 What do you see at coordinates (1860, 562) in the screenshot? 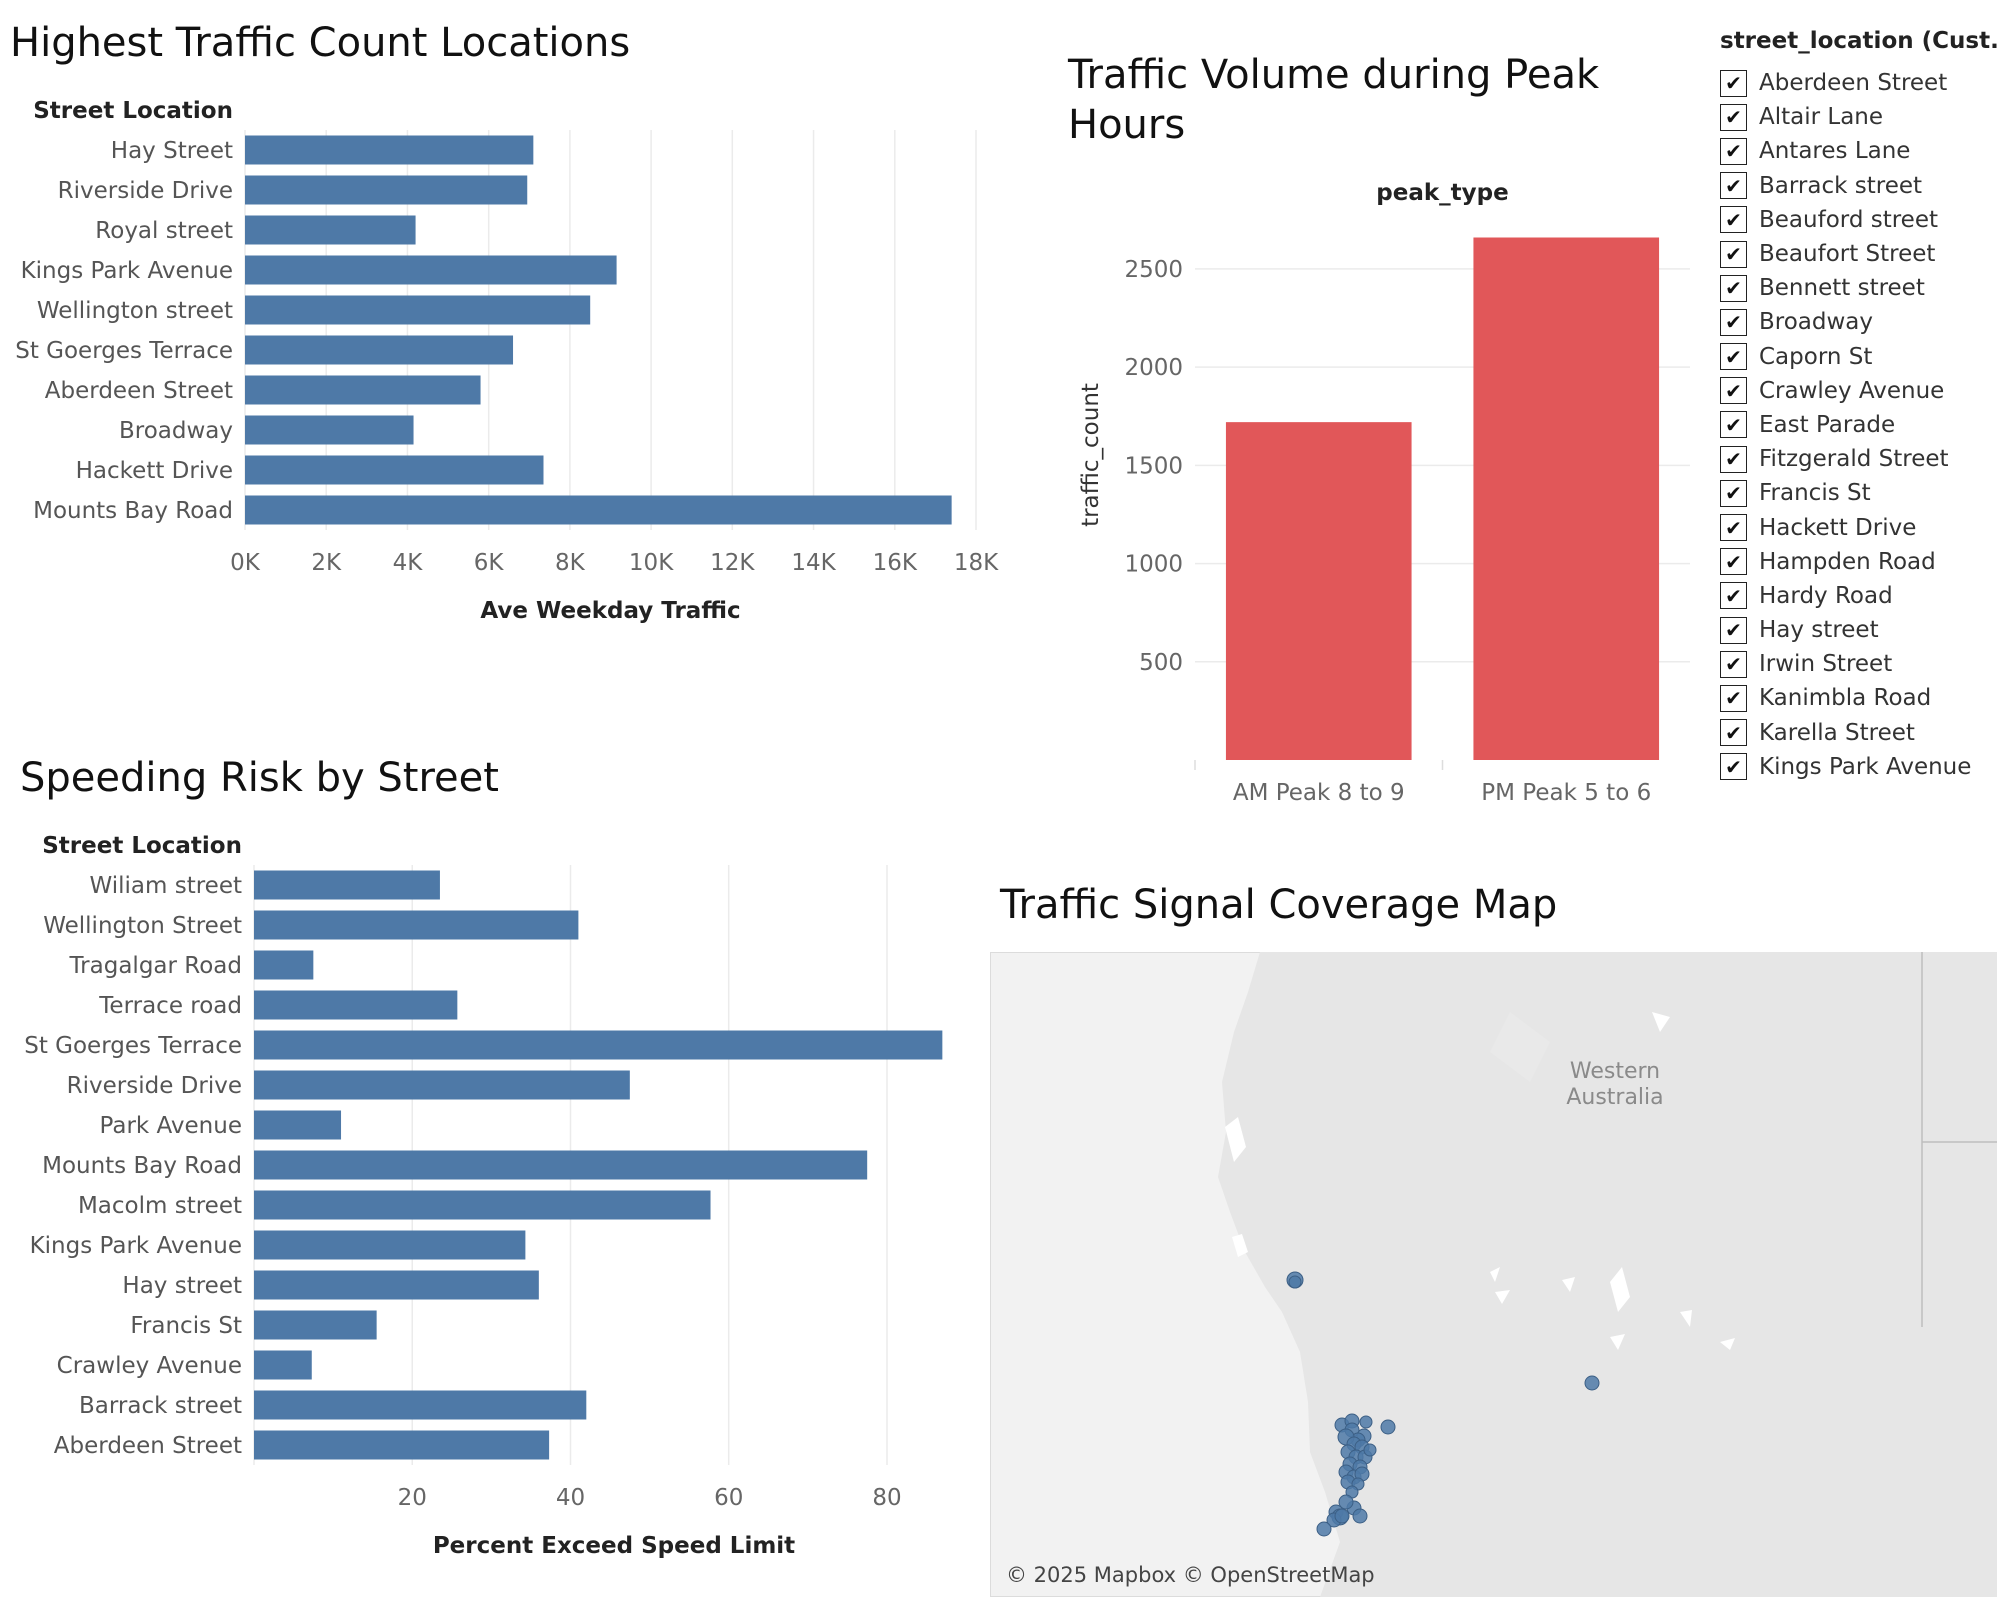
I see `filter-item: ✔ Hampden Road` at bounding box center [1860, 562].